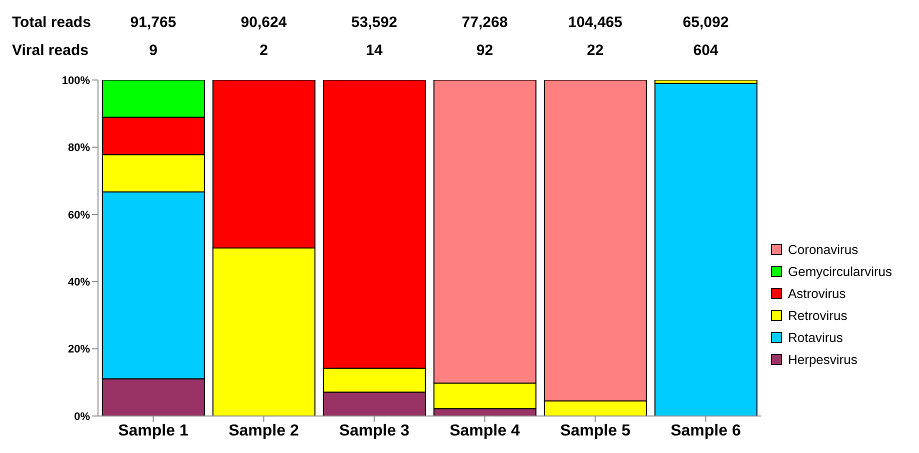  What do you see at coordinates (595, 431) in the screenshot?
I see `x-tick-label: Sample 5` at bounding box center [595, 431].